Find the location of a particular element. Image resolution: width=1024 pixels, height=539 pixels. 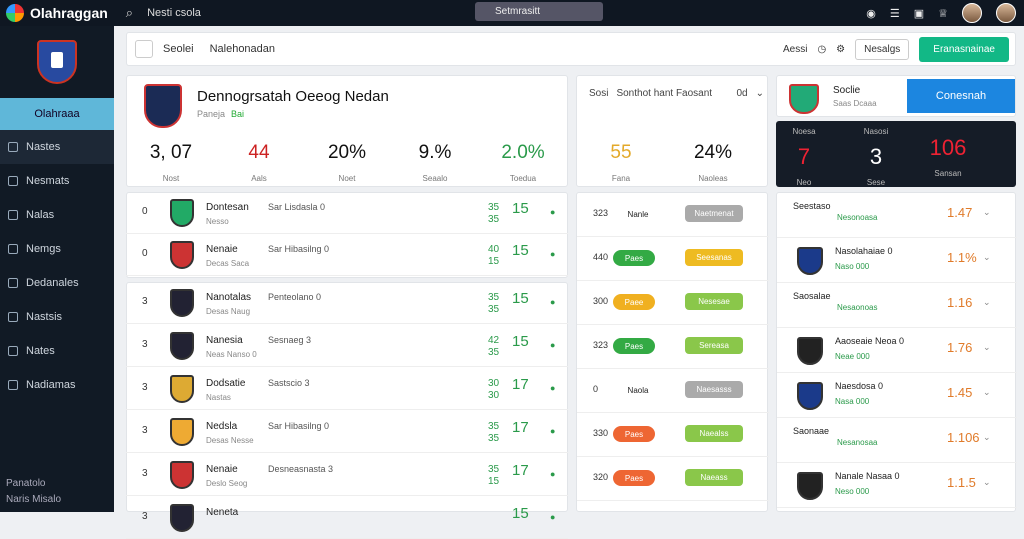

team-sub: Decas Saca is located at coordinates (228, 263).